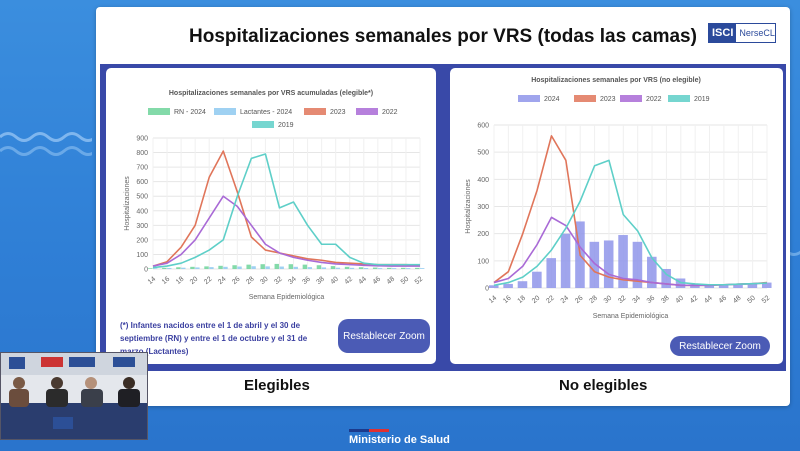 The height and width of the screenshot is (451, 800). What do you see at coordinates (338, 112) in the screenshot?
I see `legend-label: 2023` at bounding box center [338, 112].